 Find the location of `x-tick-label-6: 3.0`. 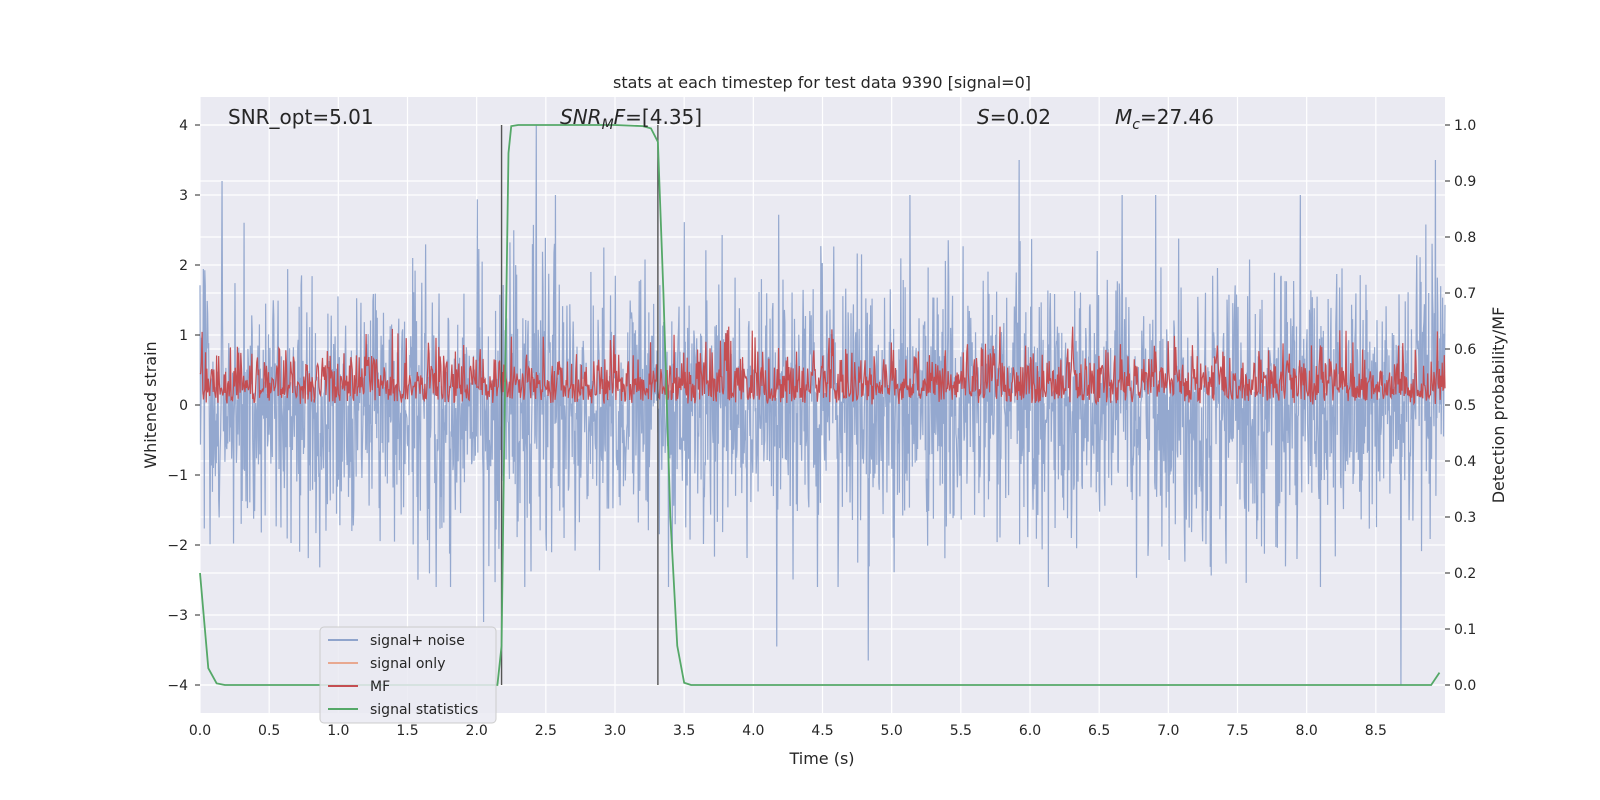

x-tick-label-6: 3.0 is located at coordinates (615, 731).